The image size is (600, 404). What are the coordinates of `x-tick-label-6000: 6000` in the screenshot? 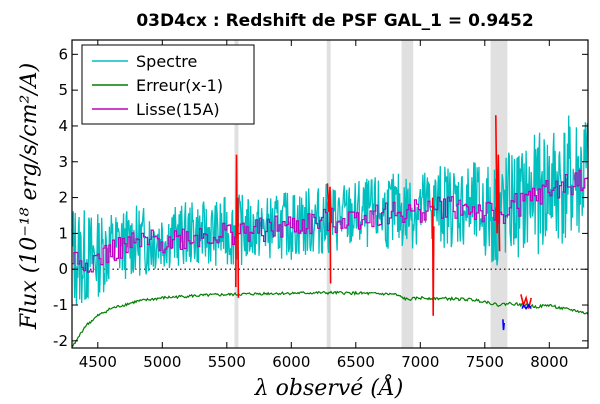 It's located at (291, 362).